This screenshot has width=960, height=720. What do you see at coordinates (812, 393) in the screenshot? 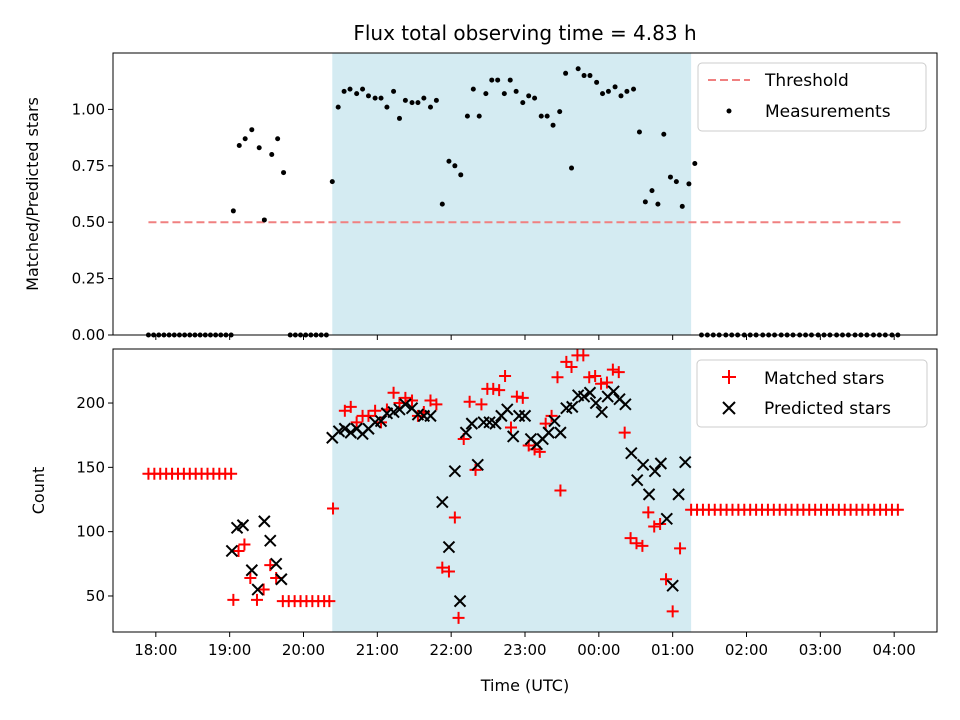
I see `bottom-legend: Matched stars Predicted stars` at bounding box center [812, 393].